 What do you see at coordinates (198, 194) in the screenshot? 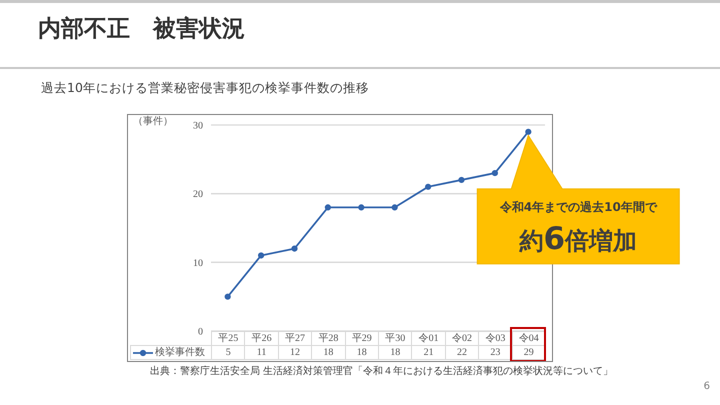
I see `y-tick-label: 20` at bounding box center [198, 194].